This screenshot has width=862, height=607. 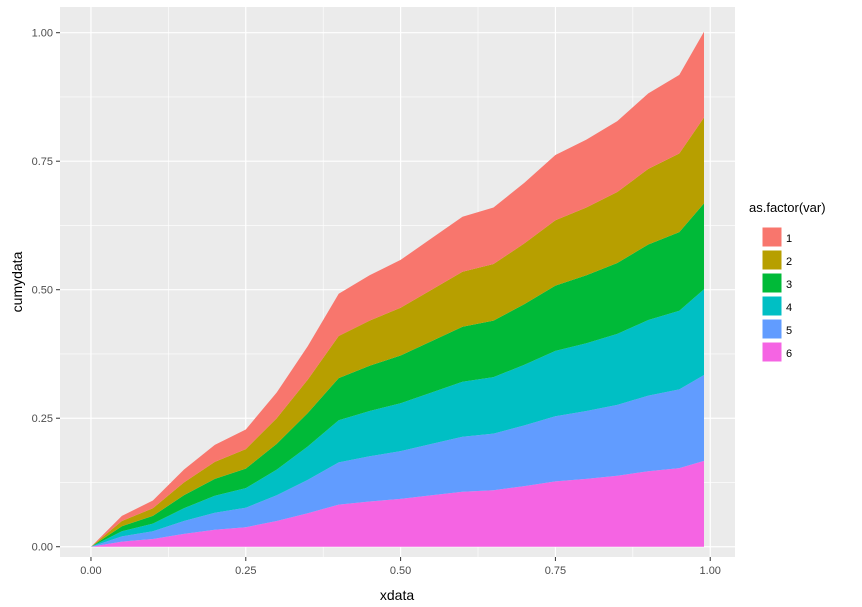 What do you see at coordinates (397, 595) in the screenshot?
I see `x-axis-title: xdata` at bounding box center [397, 595].